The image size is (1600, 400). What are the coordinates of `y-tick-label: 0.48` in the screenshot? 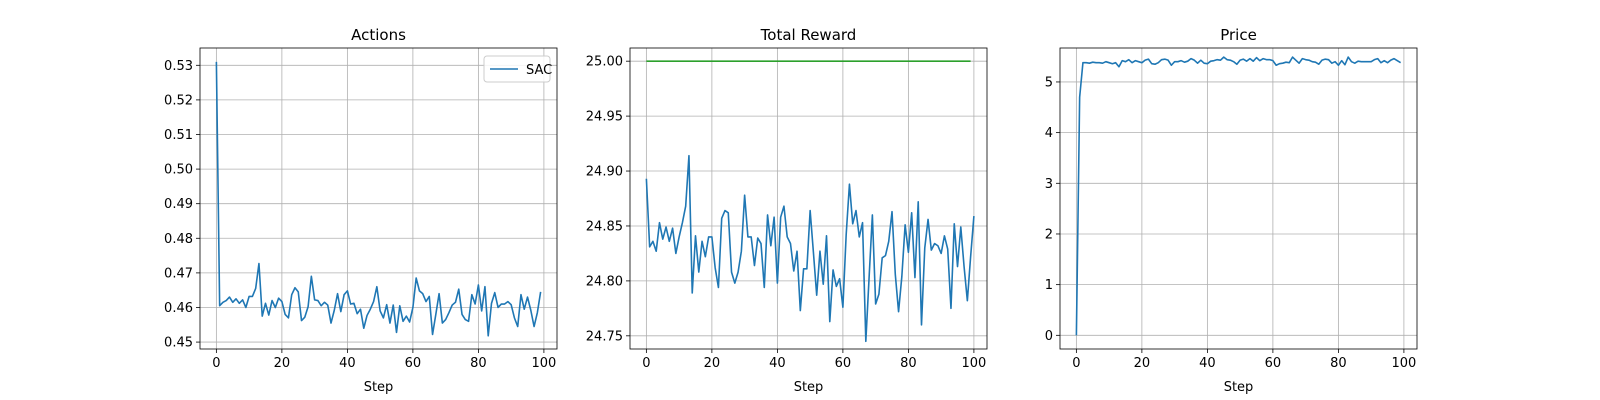 It's located at (178, 239).